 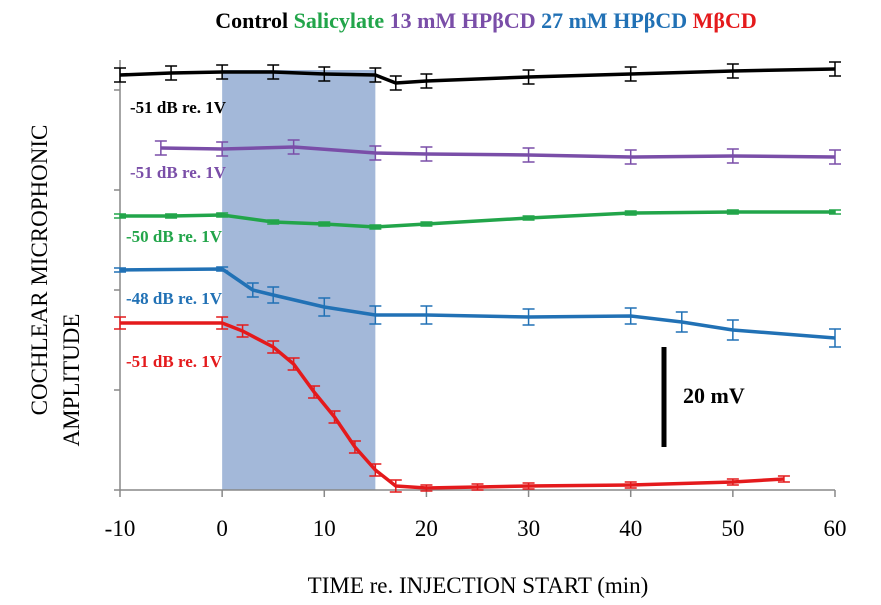 I want to click on x-axis-label: TIME re. INJECTION START (min), so click(x=478, y=585).